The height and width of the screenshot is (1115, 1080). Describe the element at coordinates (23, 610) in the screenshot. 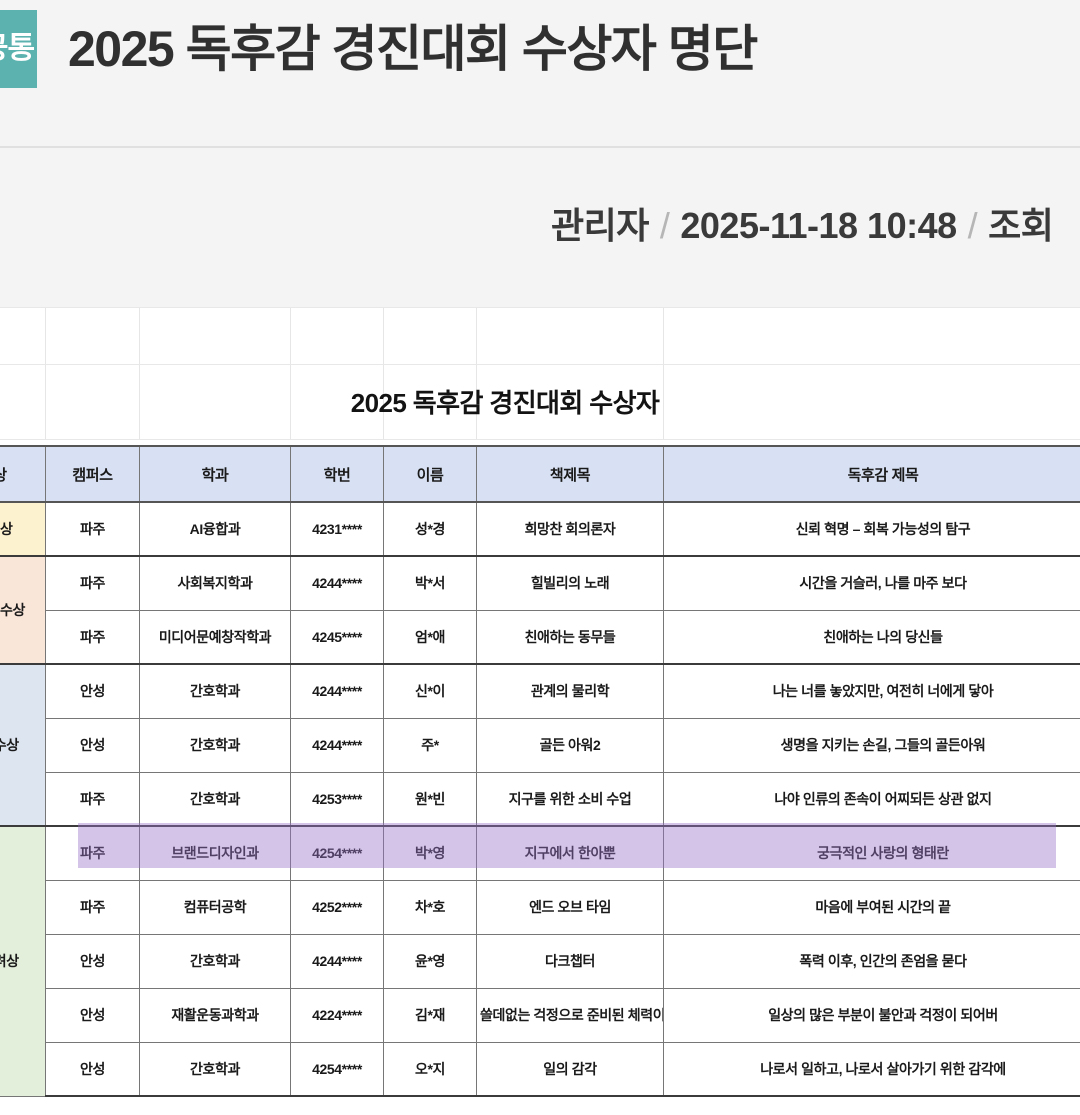

I see `cell-prize: 최우수상` at that location.